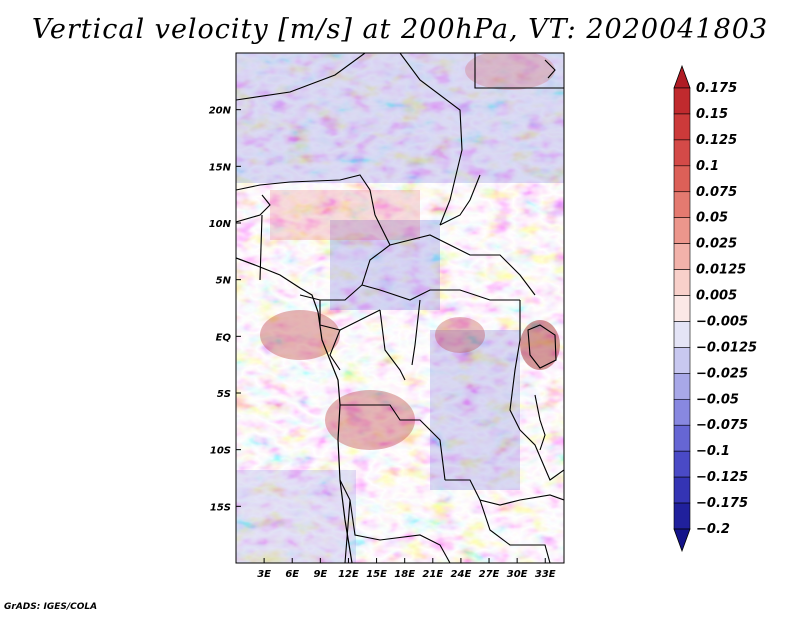  I want to click on latitude-axis: 20N 15N 10N 5N EQ 5S 10S 15S, so click(225, 309).